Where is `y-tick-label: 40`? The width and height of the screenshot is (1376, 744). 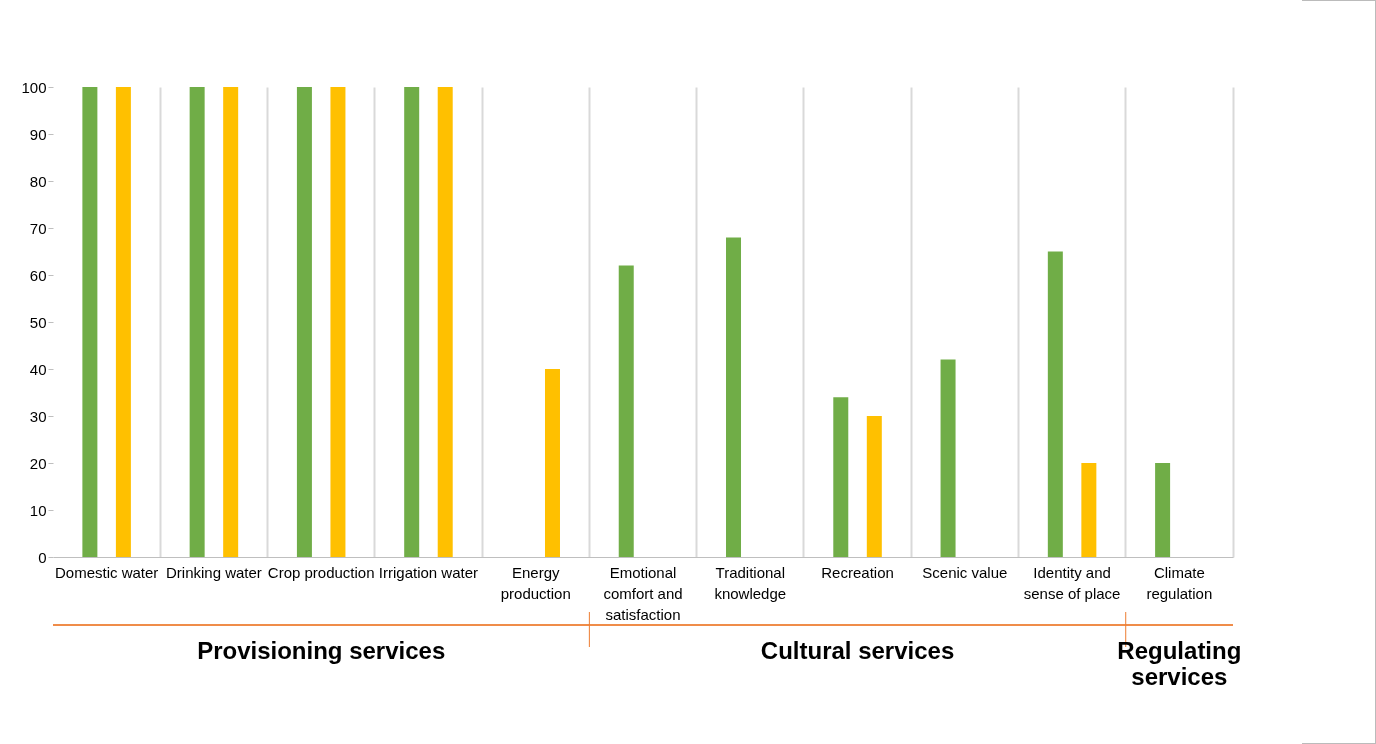
y-tick-label: 40 is located at coordinates (38, 369).